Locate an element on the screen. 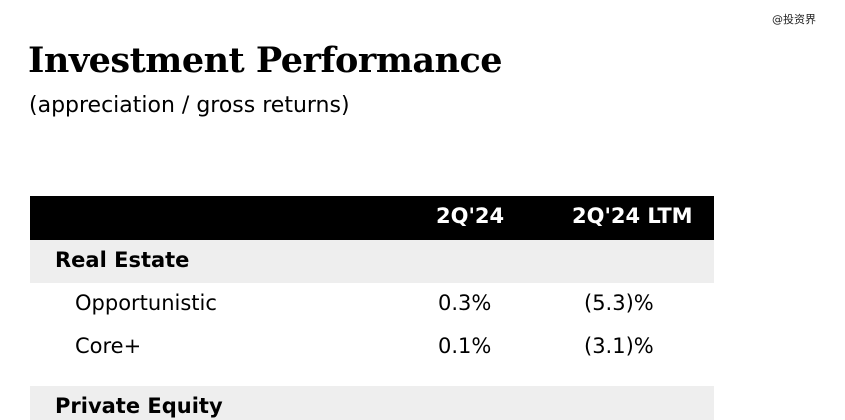  column-header-quarter: 2Q'24 is located at coordinates (470, 216).